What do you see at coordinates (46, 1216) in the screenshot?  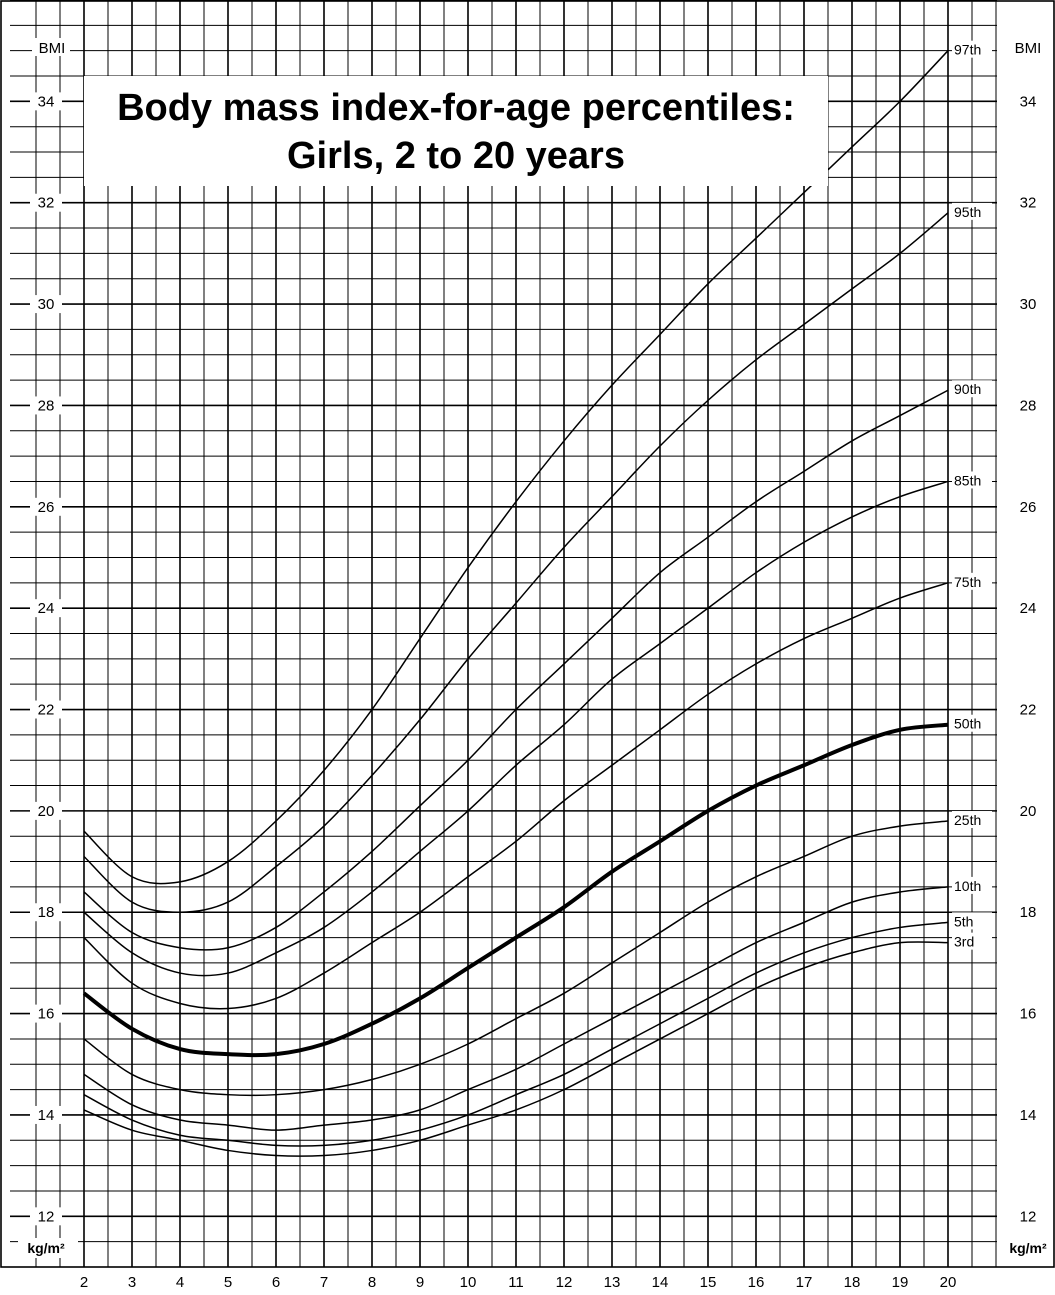 I see `y-tick-label-left: 12` at bounding box center [46, 1216].